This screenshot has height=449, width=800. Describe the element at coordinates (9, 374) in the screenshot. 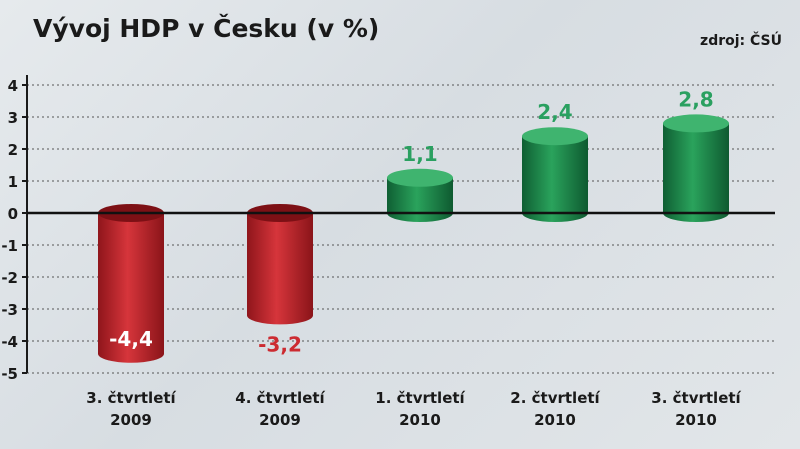

I see `y-tick-label: -5` at that location.